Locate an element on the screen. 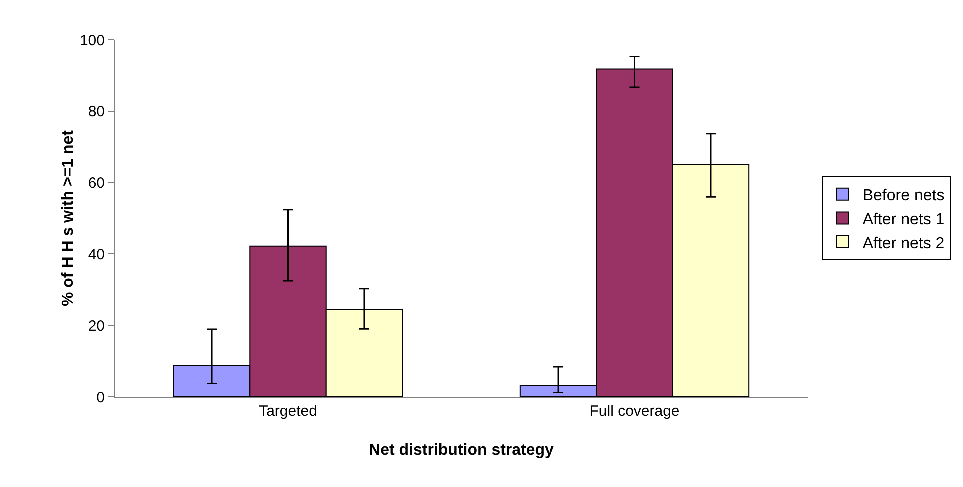 This screenshot has height=487, width=963. legend-label: After nets 1 is located at coordinates (903, 219).